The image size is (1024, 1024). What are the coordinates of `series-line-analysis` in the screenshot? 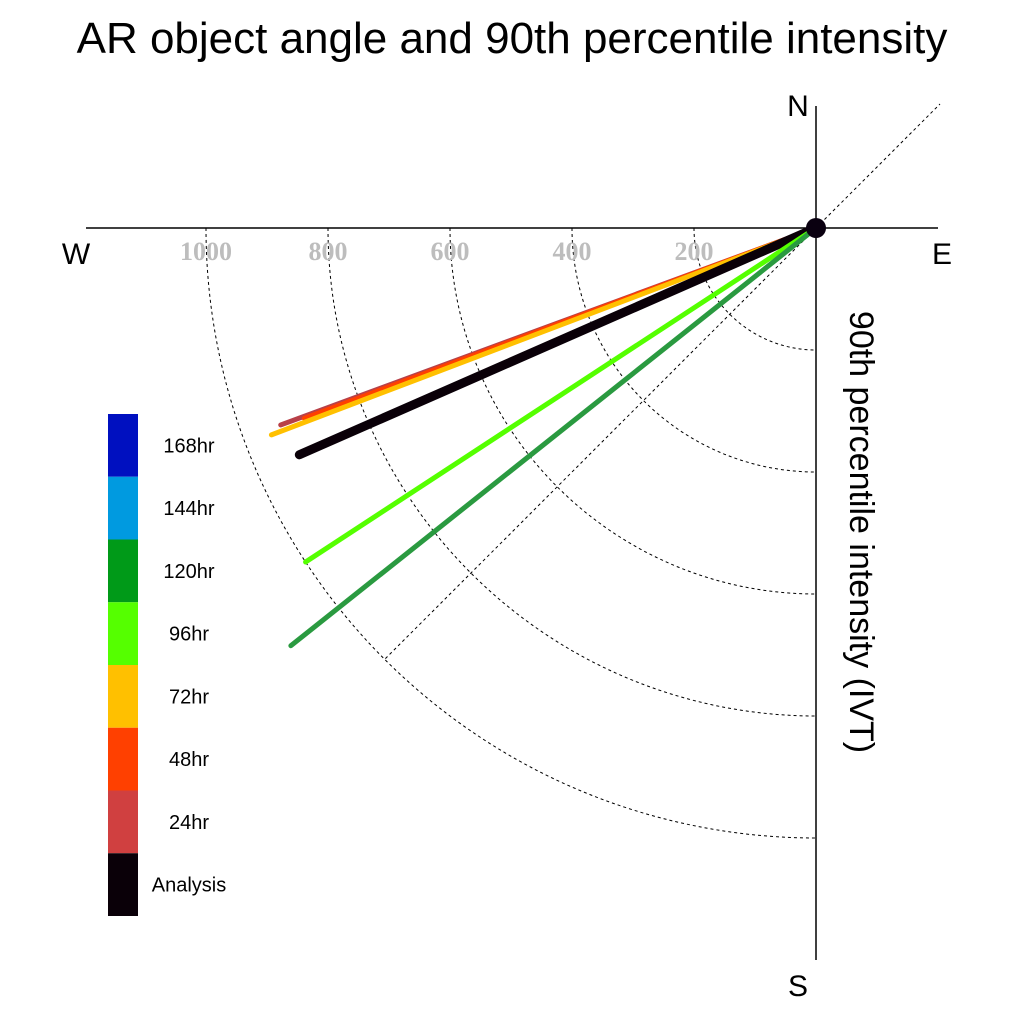 It's located at (557, 341).